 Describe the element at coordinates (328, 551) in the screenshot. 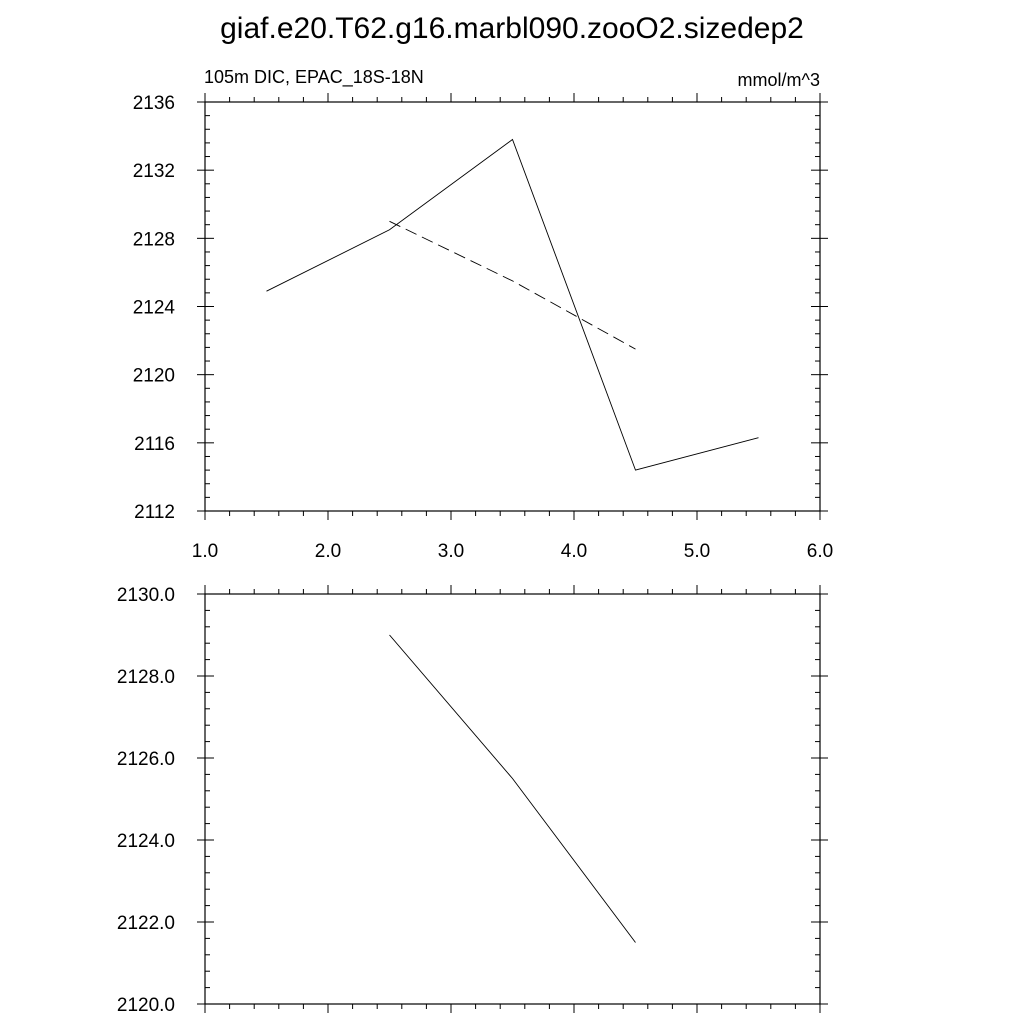

I see `x-tick-label: 2.0` at that location.